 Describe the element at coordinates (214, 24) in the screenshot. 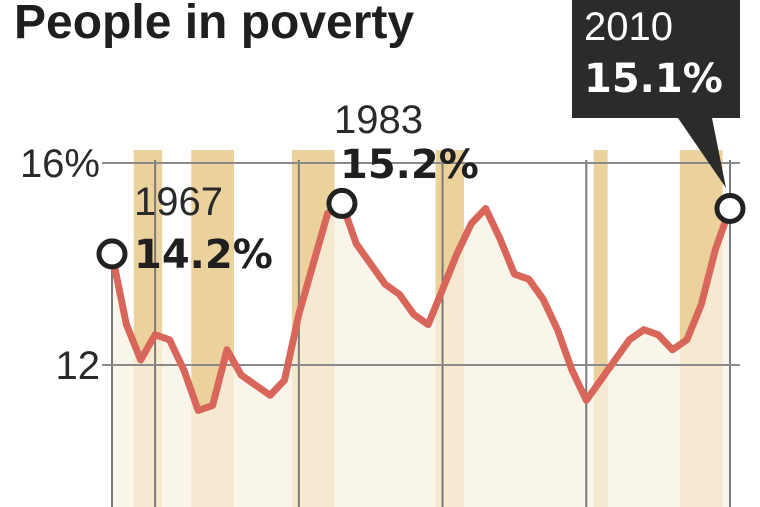

I see `chart-title: People in poverty` at that location.